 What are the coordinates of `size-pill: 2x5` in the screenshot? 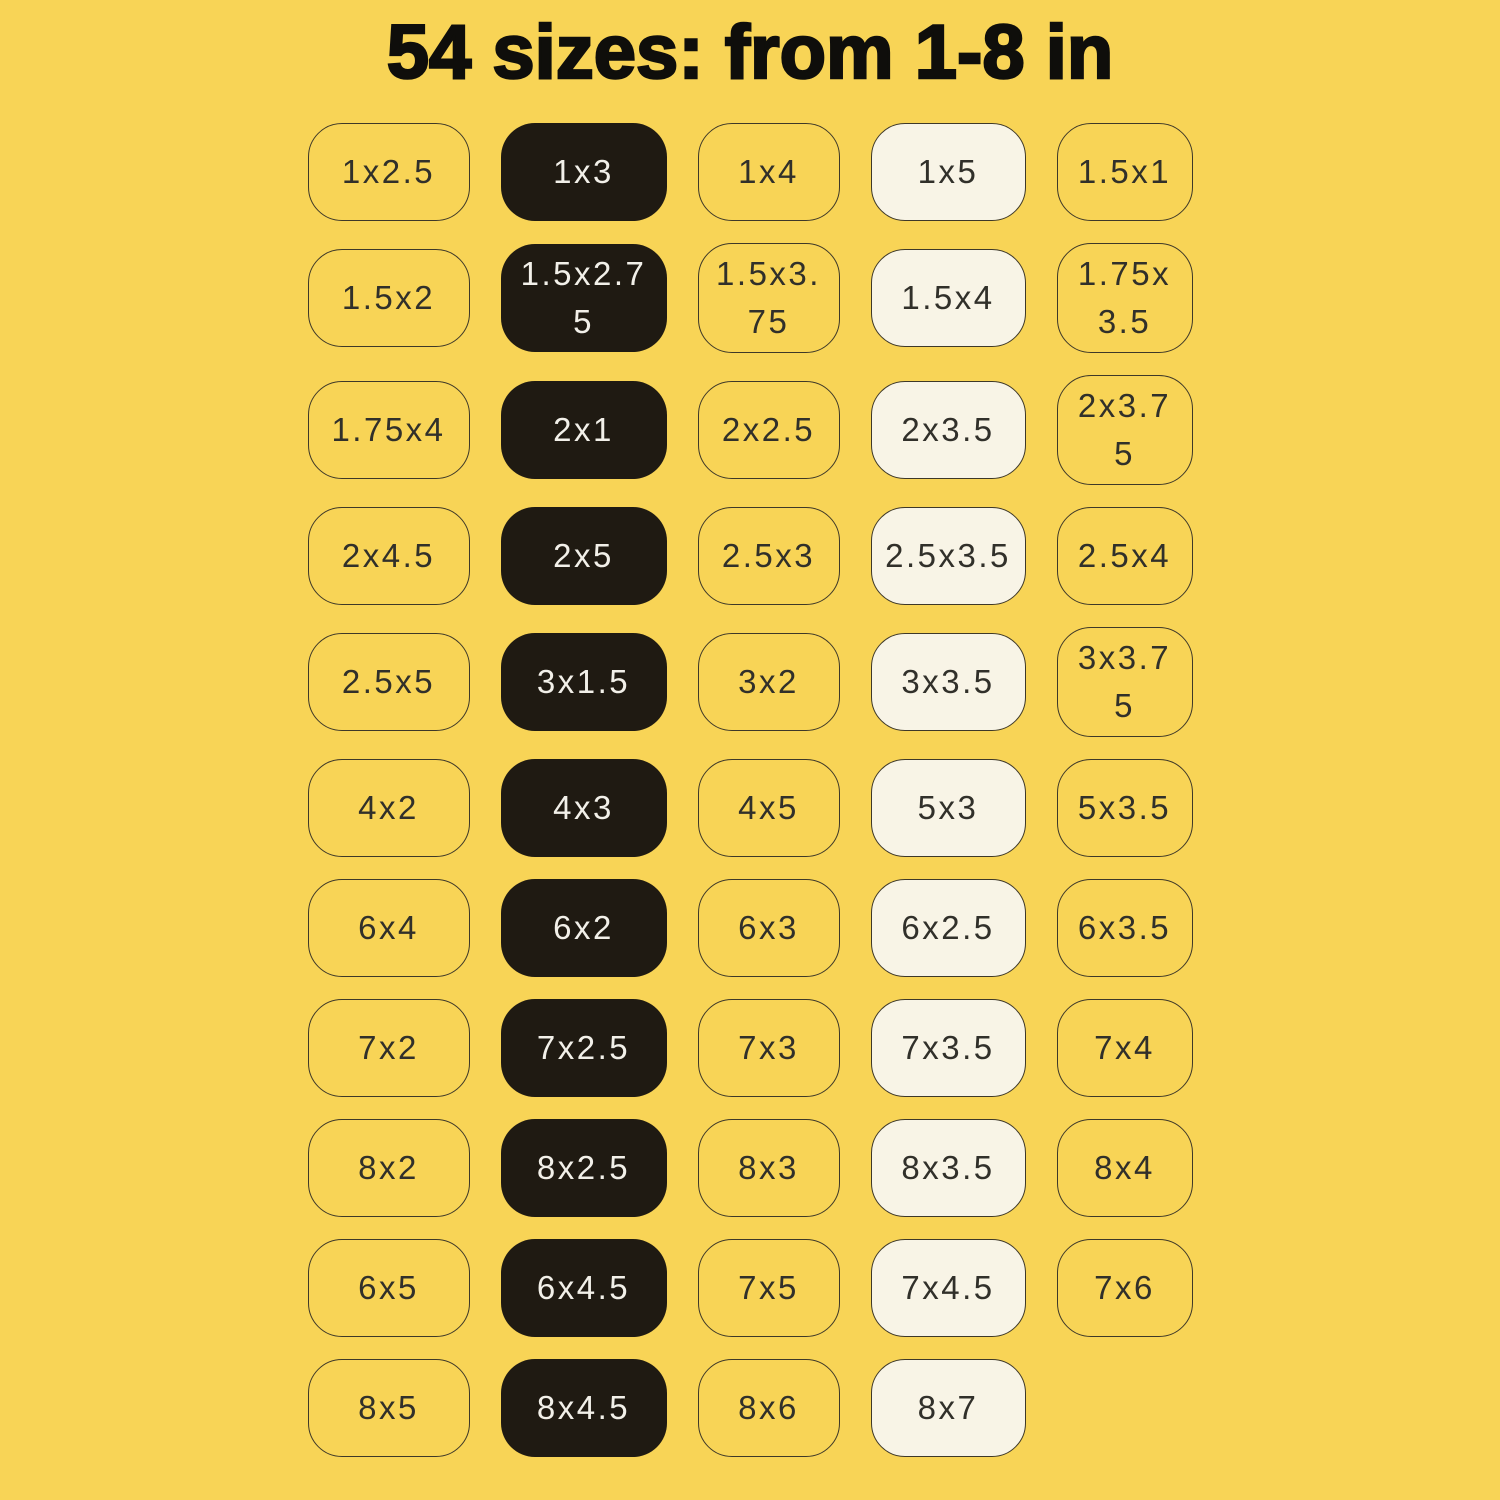 It's located at (583, 556).